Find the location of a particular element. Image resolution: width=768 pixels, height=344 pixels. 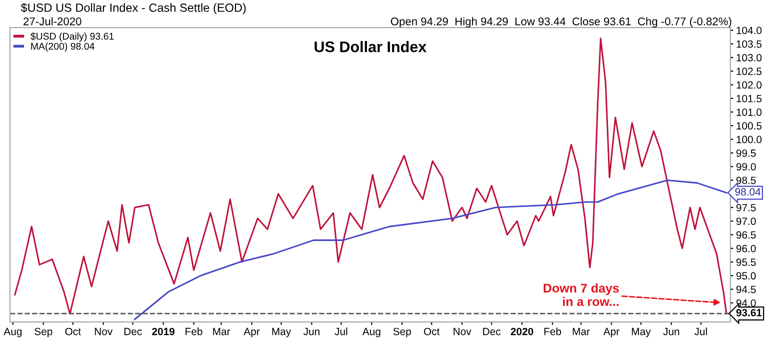

y-tick-label: 96.0 is located at coordinates (746, 248).